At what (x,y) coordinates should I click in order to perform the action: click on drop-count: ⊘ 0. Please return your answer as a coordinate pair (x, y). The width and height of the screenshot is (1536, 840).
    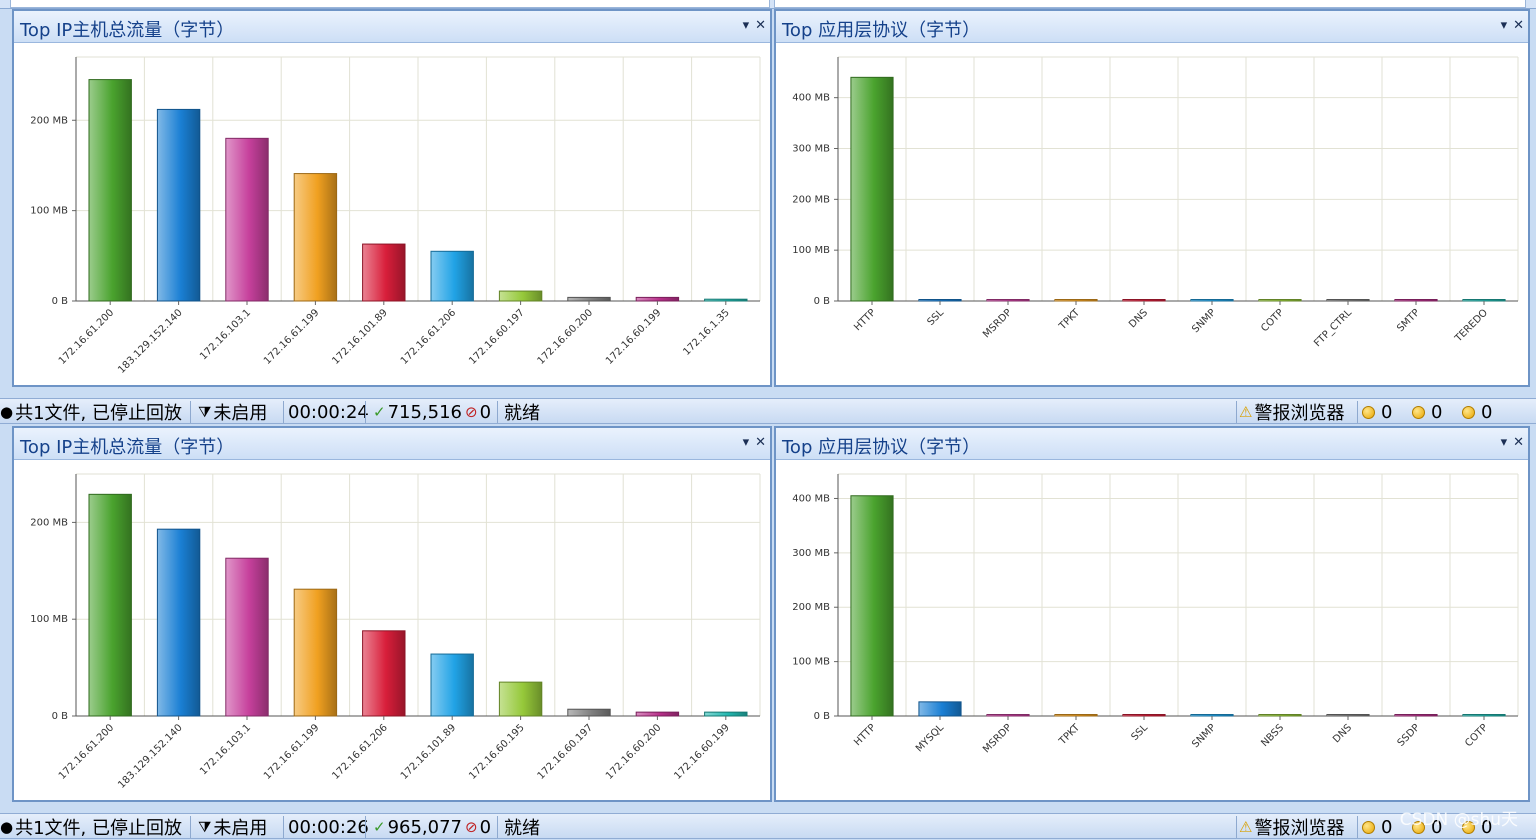
    Looking at the image, I should click on (478, 412).